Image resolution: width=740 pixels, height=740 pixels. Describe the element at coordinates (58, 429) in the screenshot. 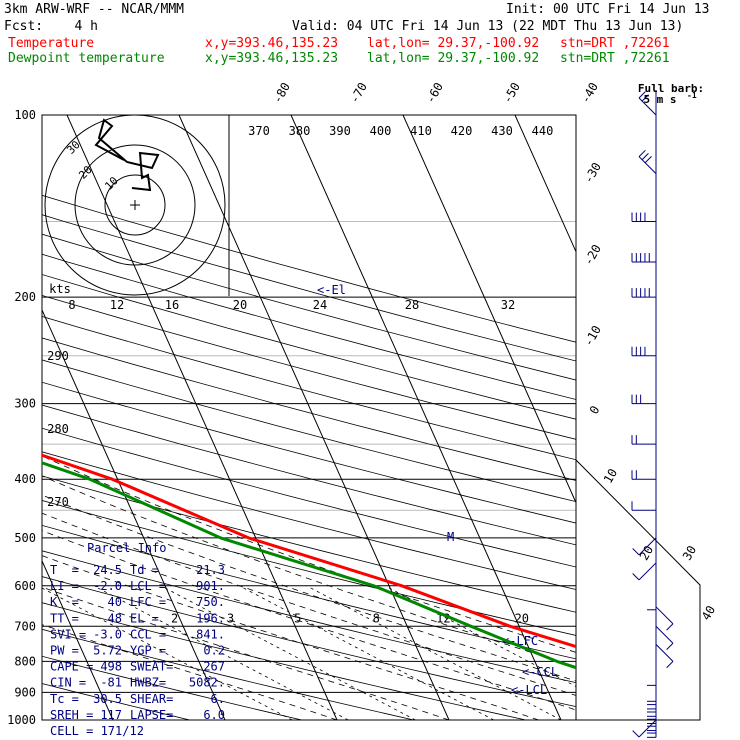

I see `theta-side-label-280: 280` at that location.